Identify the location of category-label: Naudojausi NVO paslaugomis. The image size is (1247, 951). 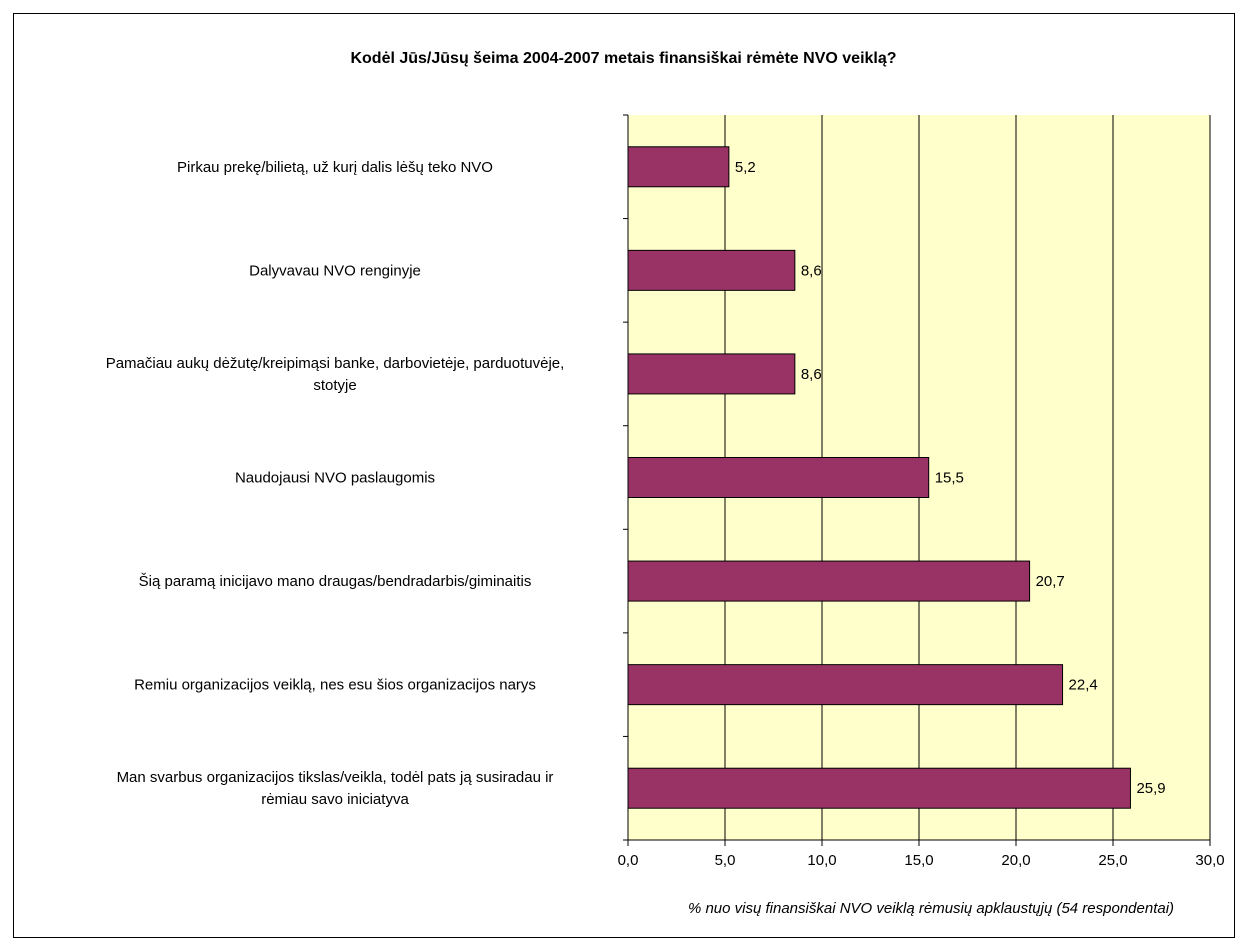
(335, 478).